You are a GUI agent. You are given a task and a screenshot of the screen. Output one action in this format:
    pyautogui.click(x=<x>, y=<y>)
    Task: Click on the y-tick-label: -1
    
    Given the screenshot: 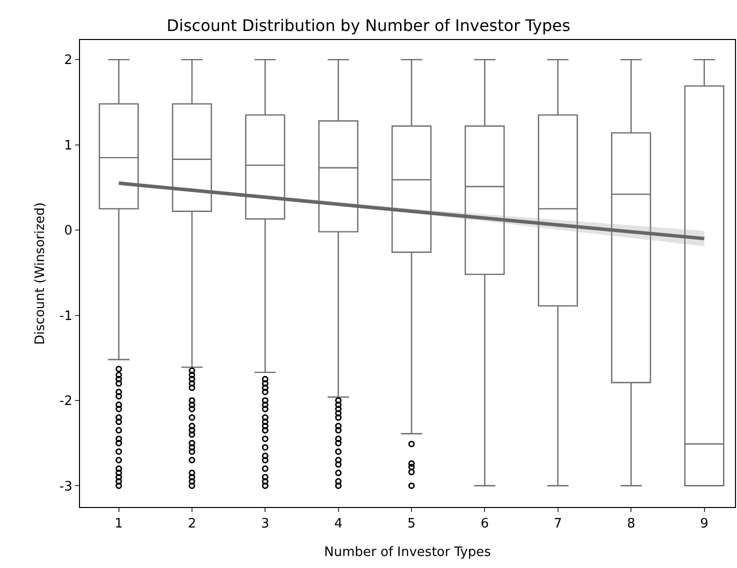 What is the action you would take?
    pyautogui.click(x=65, y=316)
    